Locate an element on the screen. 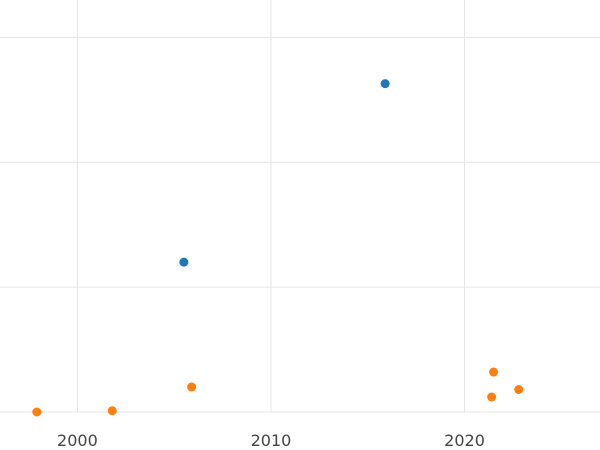  x-tick-label-2010: 2010 is located at coordinates (271, 440).